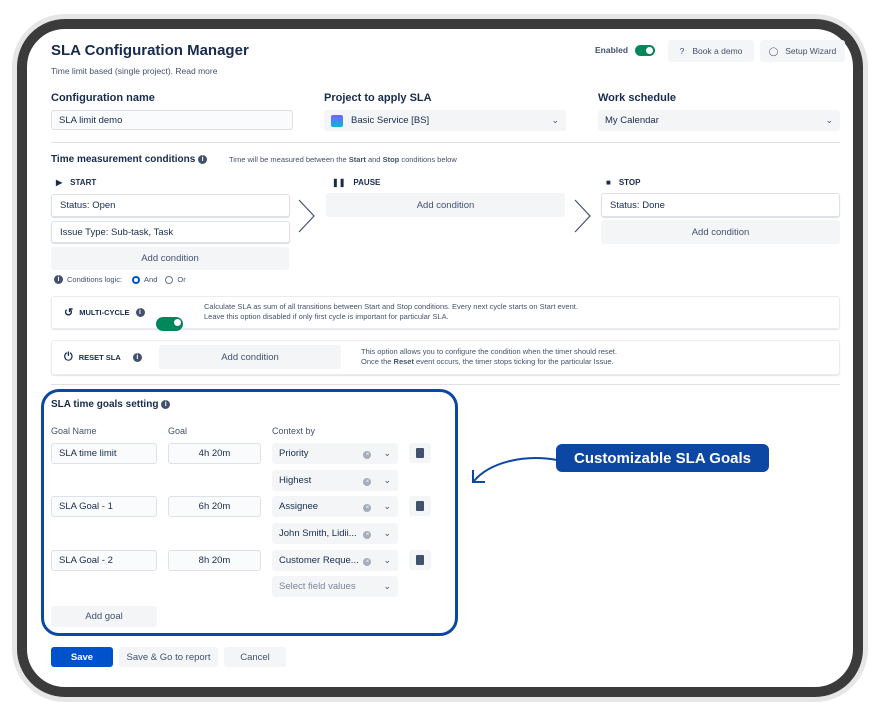 The height and width of the screenshot is (716, 878). Describe the element at coordinates (335, 586) in the screenshot. I see `context-values-select: Select field values ⌄` at that location.